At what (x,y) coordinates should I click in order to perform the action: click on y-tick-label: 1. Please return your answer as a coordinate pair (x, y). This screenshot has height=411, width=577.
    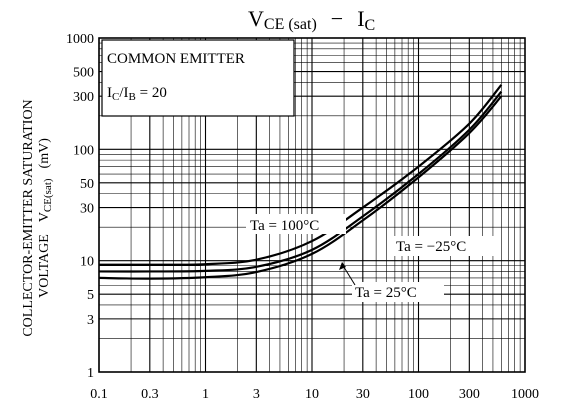
    Looking at the image, I should click on (90, 373).